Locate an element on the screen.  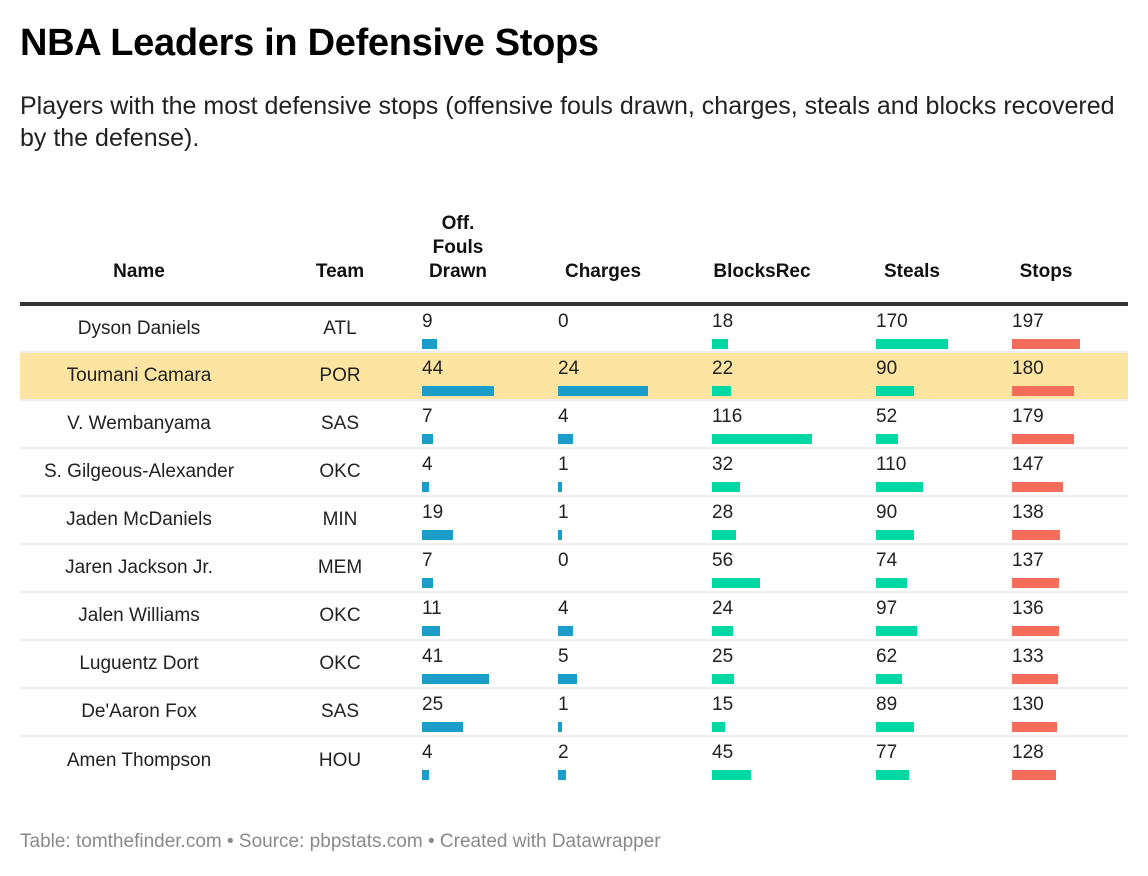
cell-stops: 137 is located at coordinates (1070, 568).